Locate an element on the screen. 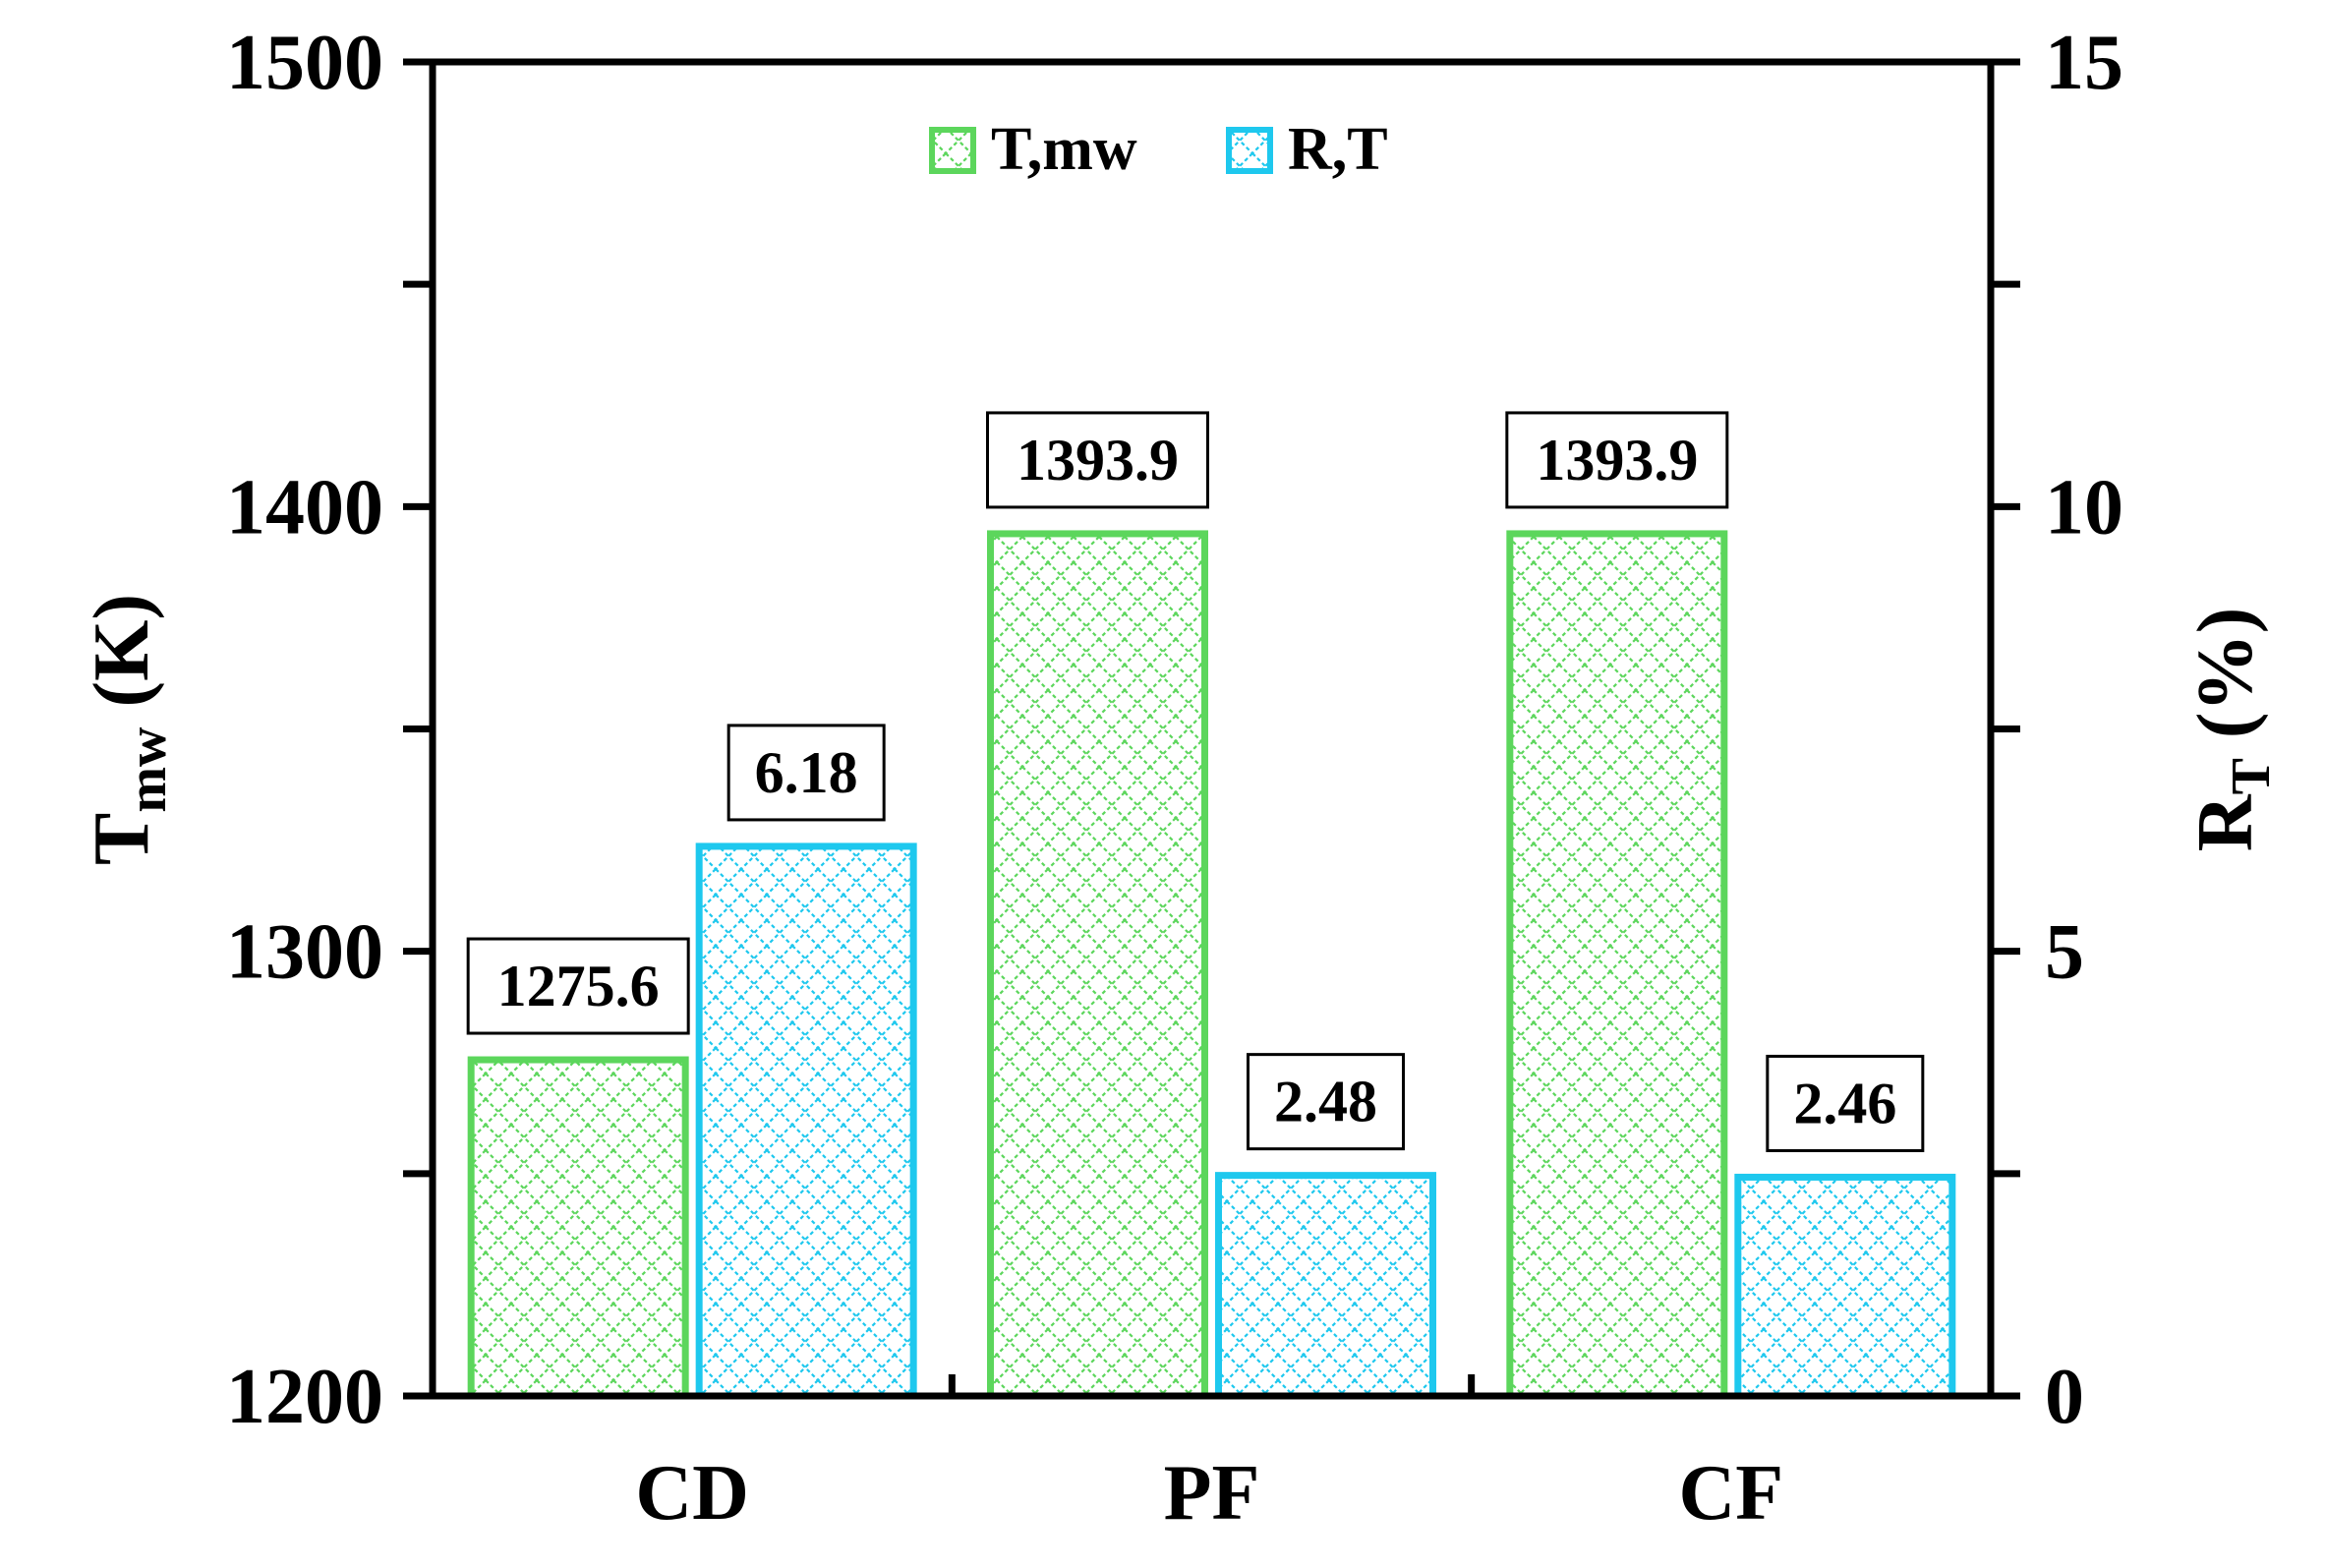 This screenshot has height=1568, width=2325. x-tick-label-cf: CF is located at coordinates (1731, 1493).